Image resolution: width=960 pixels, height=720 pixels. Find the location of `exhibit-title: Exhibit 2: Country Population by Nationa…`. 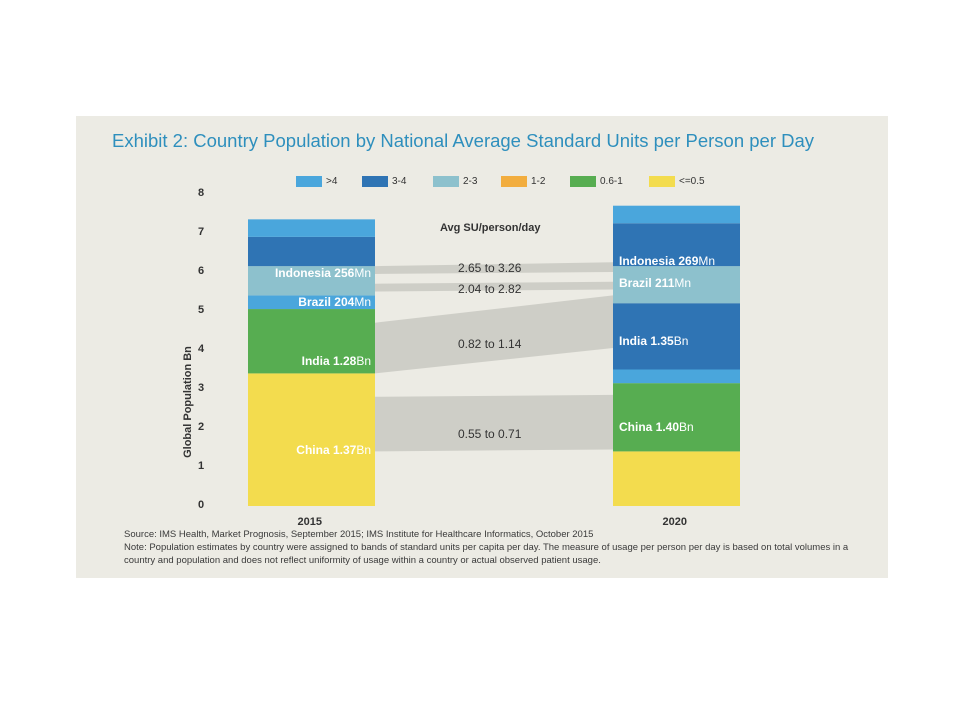

exhibit-title: Exhibit 2: Country Population by Nationa… is located at coordinates (463, 140).